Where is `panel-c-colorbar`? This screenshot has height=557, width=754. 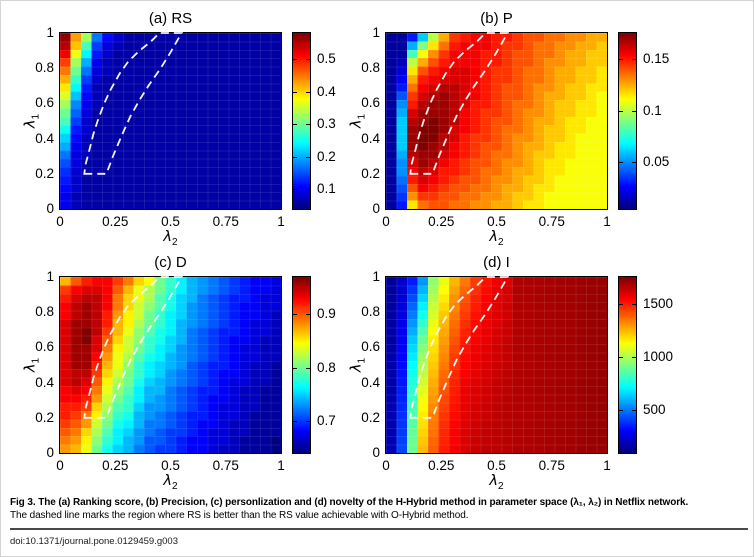
panel-c-colorbar is located at coordinates (301, 365).